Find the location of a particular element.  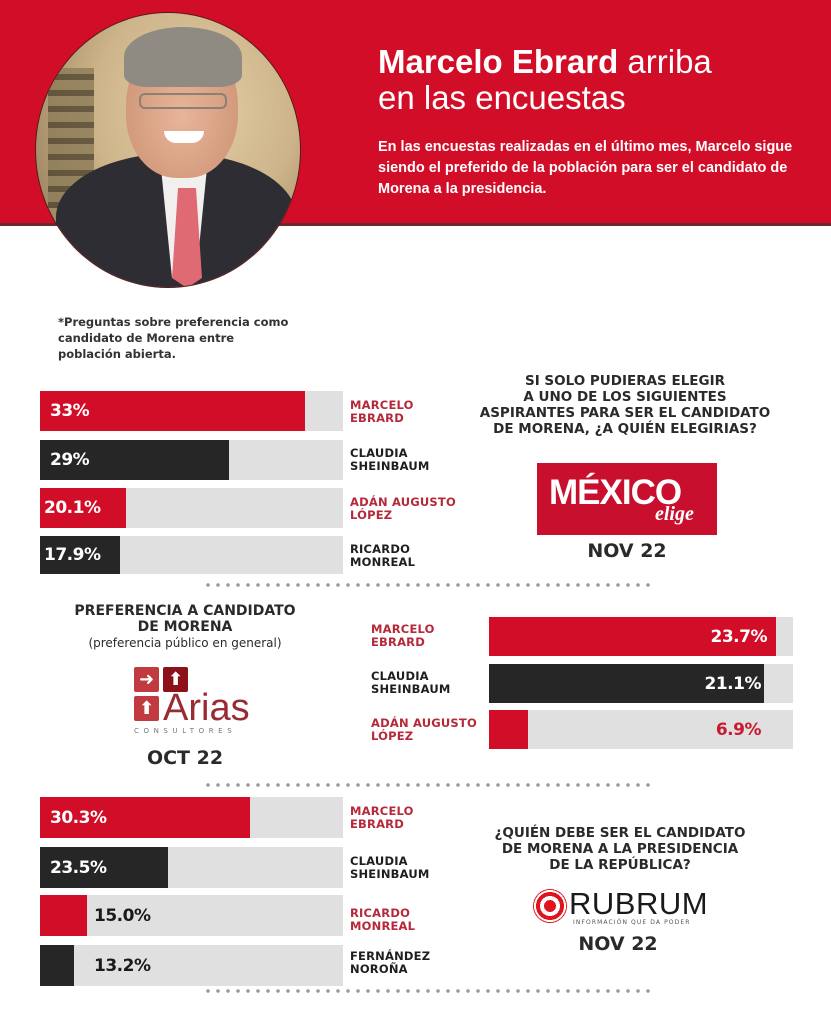

bar-value: 33% is located at coordinates (70, 411).